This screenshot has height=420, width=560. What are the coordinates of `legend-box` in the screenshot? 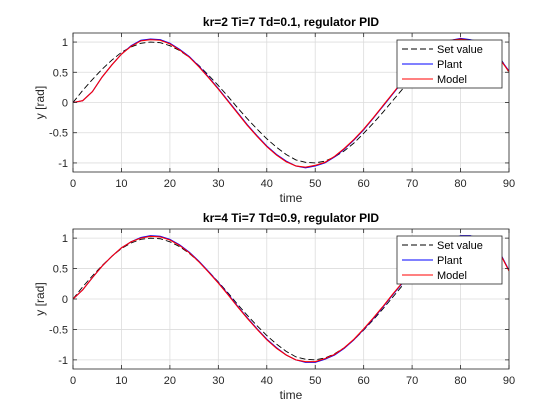 It's located at (449, 260).